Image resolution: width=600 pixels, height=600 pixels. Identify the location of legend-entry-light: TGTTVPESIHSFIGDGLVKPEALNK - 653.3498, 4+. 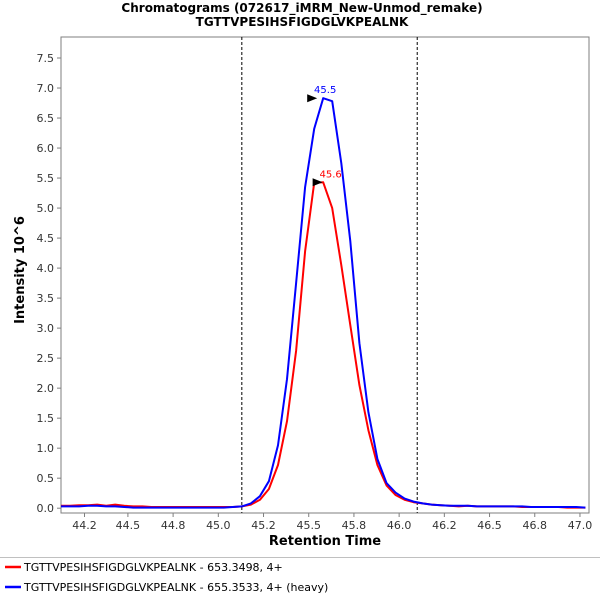
(153, 567).